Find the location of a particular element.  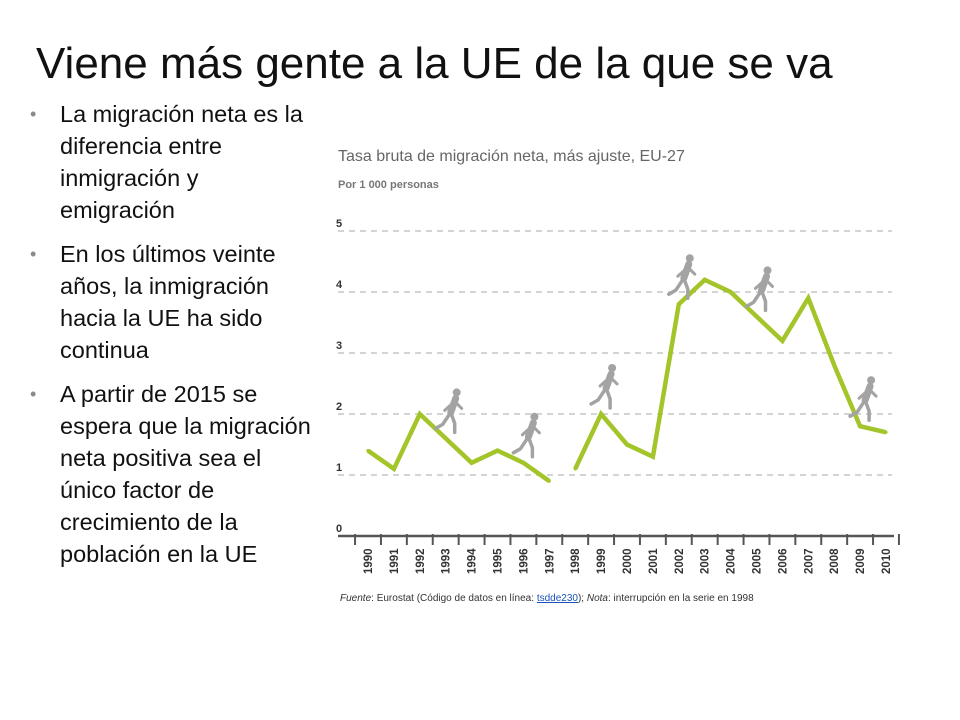

x-tick-label: 2009 is located at coordinates (861, 561).